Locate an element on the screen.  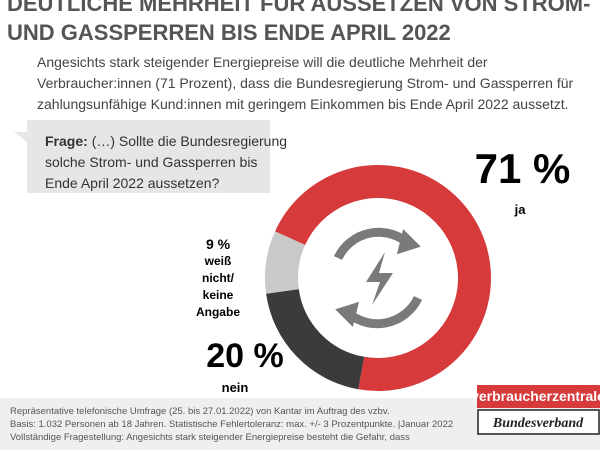
logo-box is located at coordinates (538, 396).